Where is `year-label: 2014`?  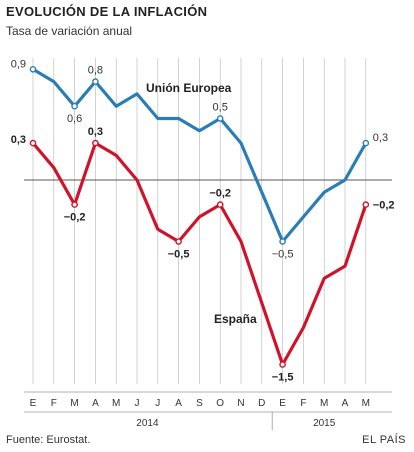
year-label: 2014 is located at coordinates (147, 423).